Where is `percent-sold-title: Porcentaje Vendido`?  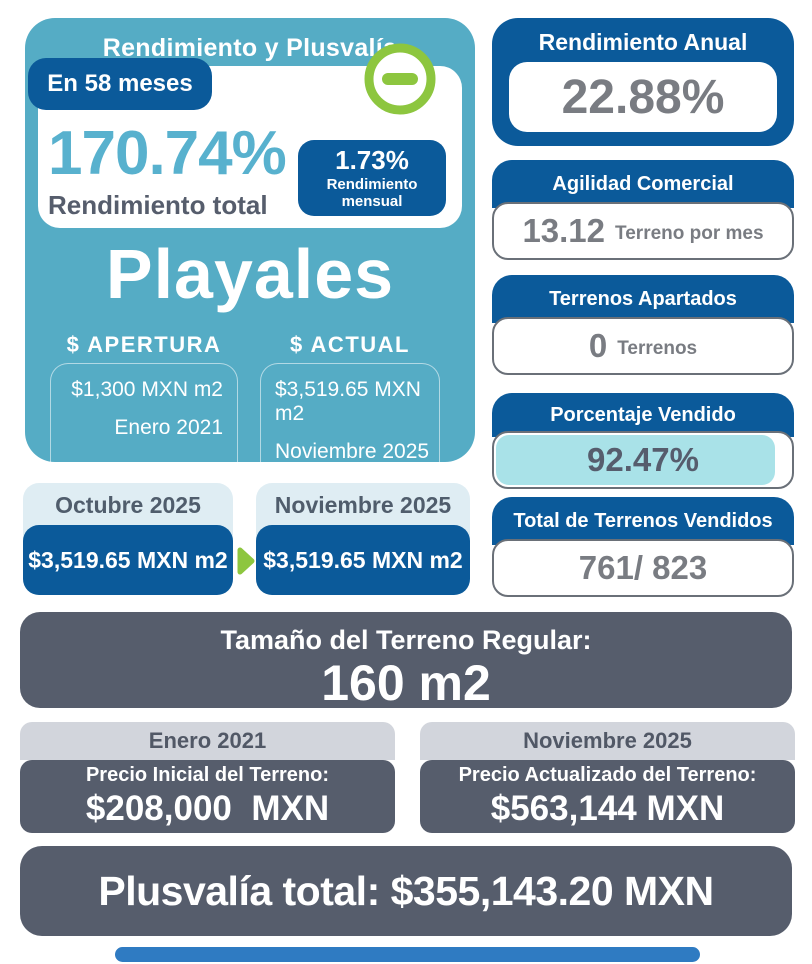 percent-sold-title: Porcentaje Vendido is located at coordinates (643, 415).